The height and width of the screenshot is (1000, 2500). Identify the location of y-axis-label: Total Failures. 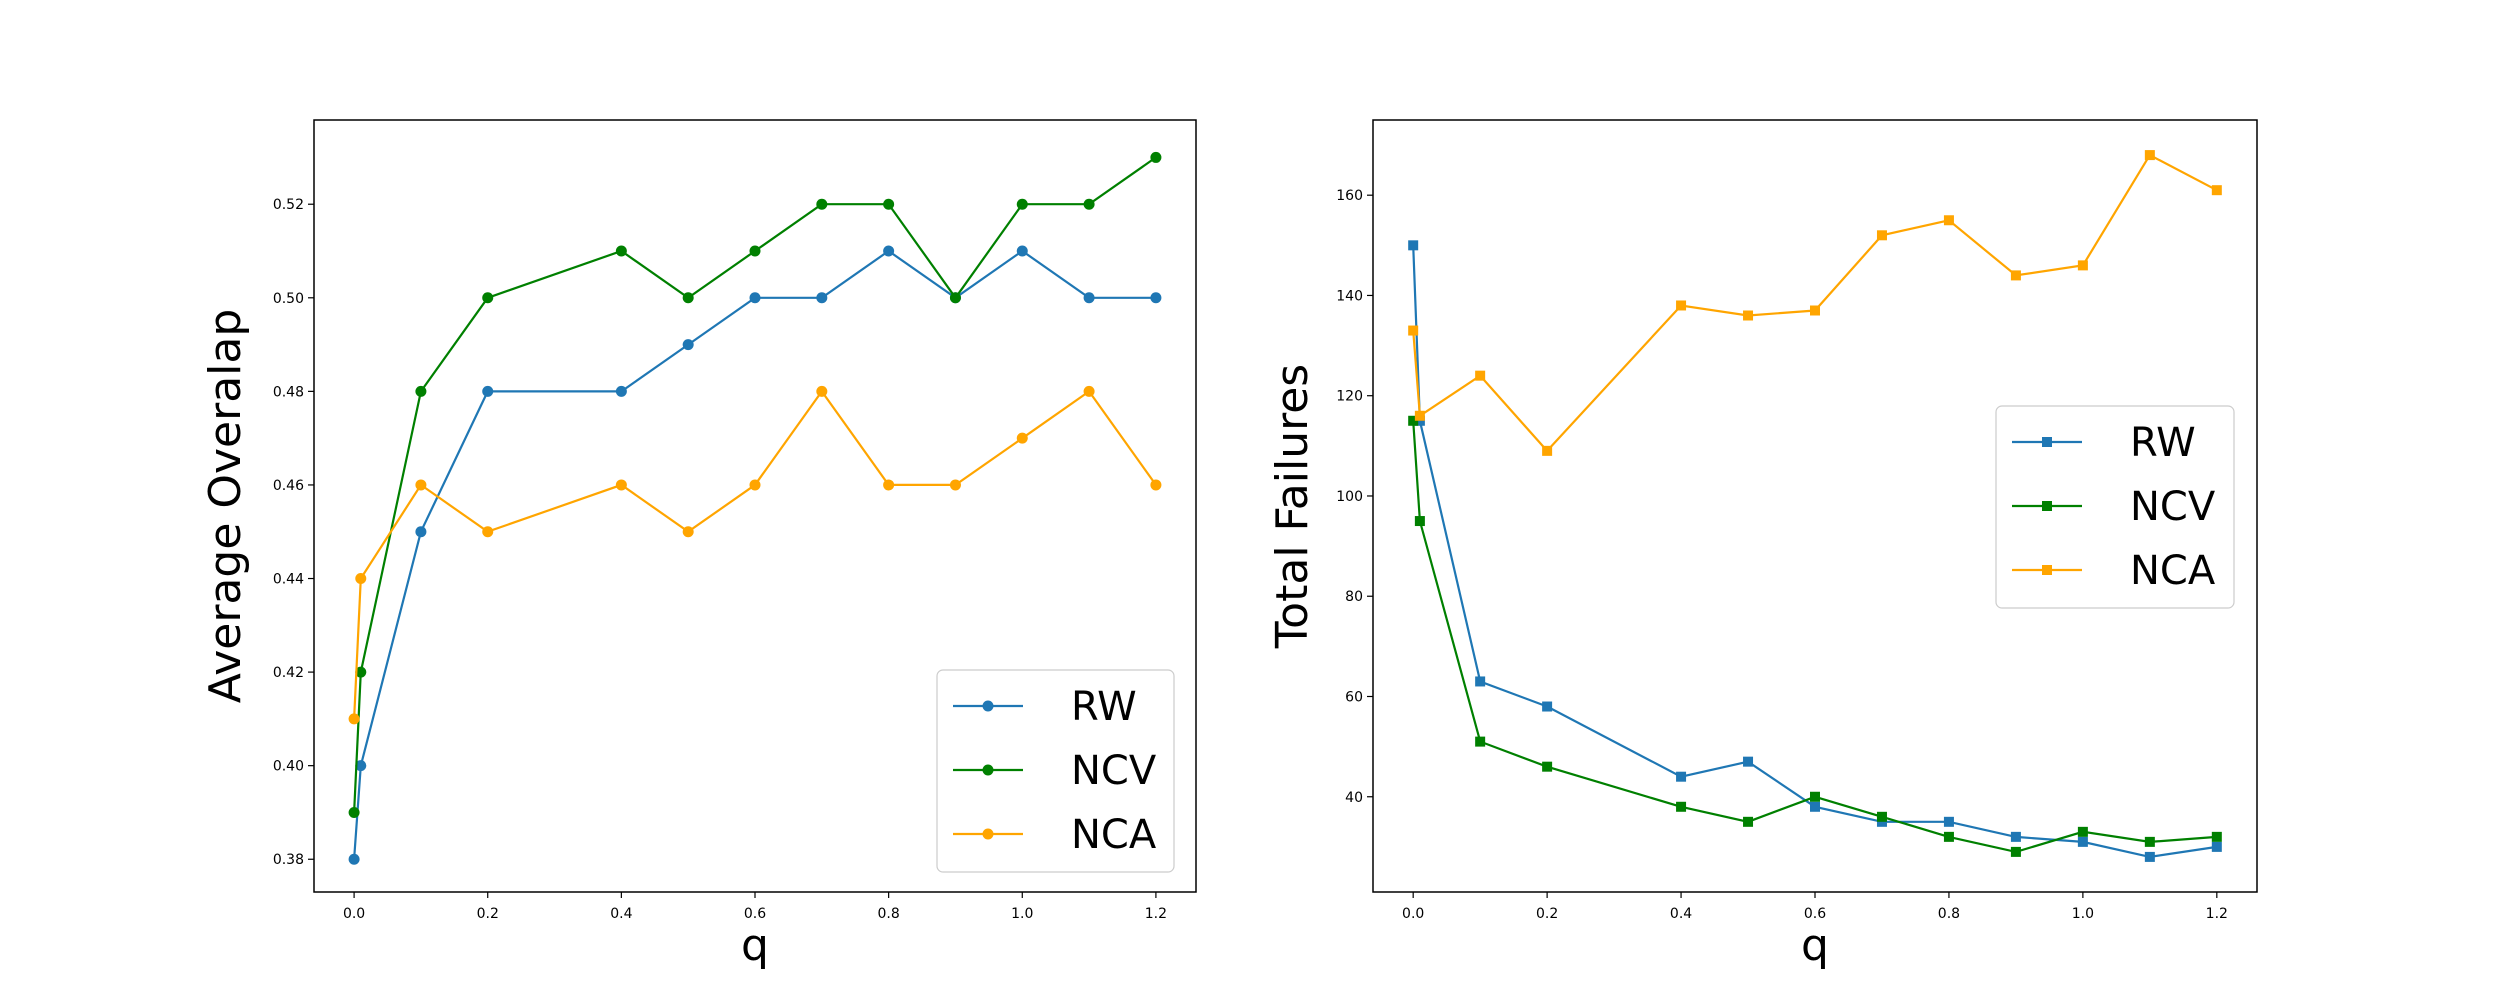
(1292, 506).